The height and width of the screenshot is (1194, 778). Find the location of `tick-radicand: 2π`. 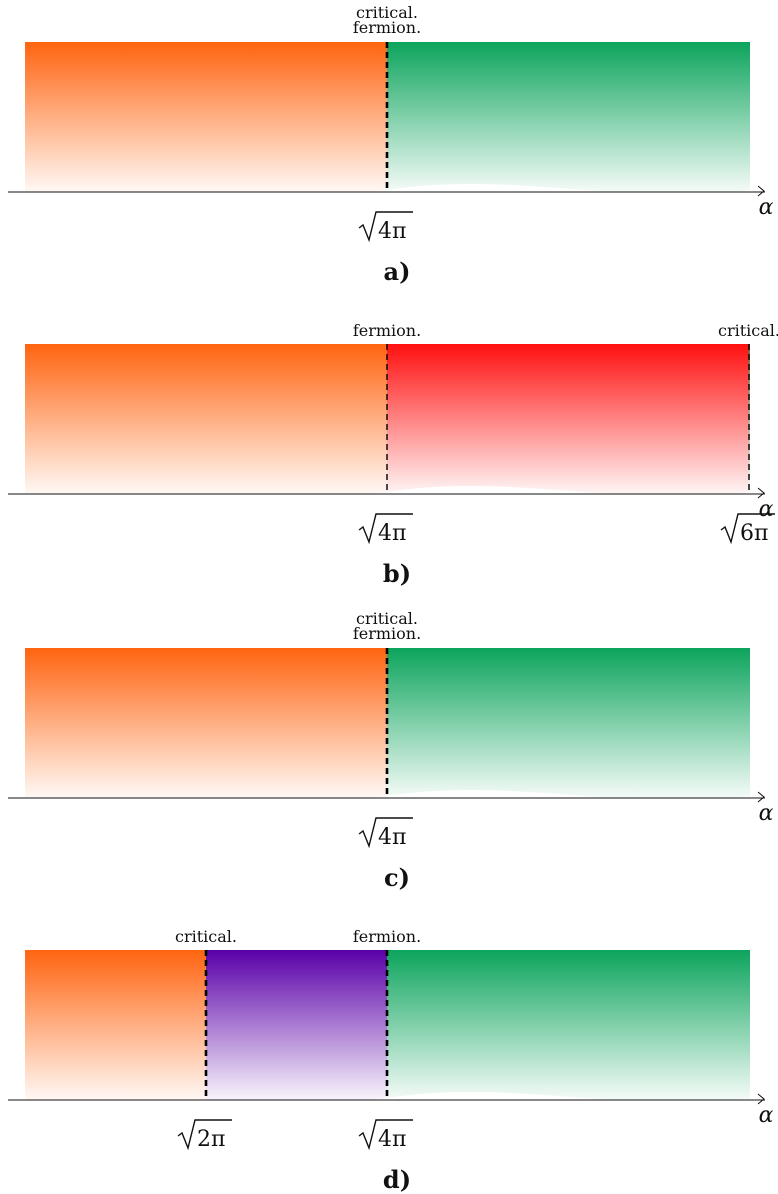

tick-radicand: 2π is located at coordinates (211, 1139).